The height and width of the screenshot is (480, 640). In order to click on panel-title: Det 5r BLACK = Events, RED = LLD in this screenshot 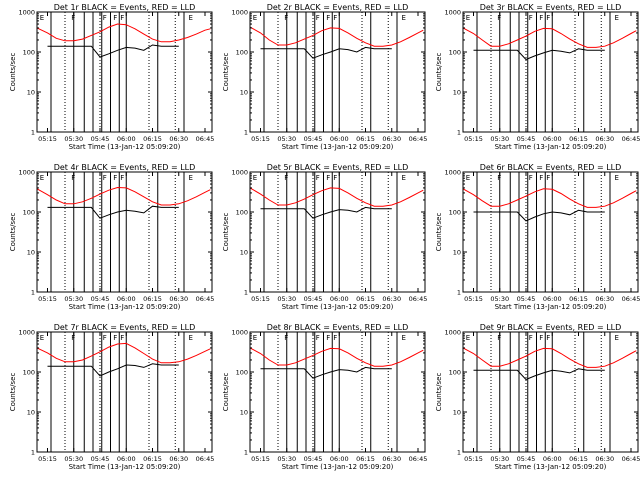, I will do `click(338, 167)`.